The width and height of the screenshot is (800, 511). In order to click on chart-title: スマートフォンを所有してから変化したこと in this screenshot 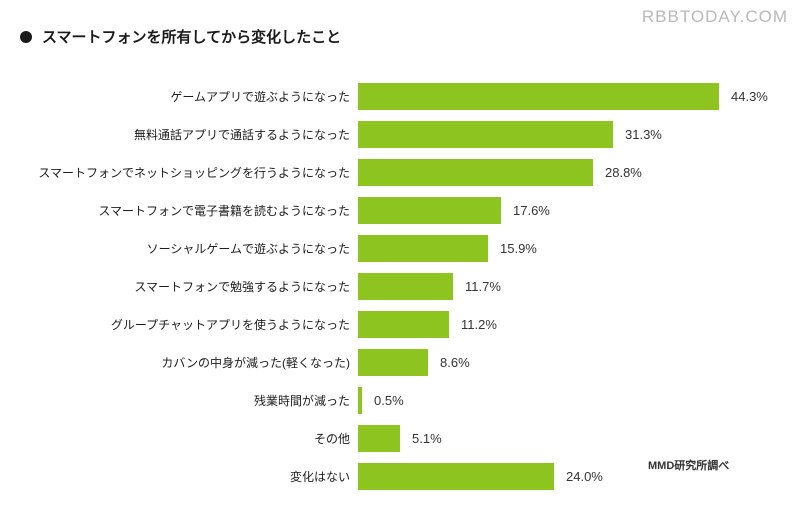, I will do `click(192, 37)`.